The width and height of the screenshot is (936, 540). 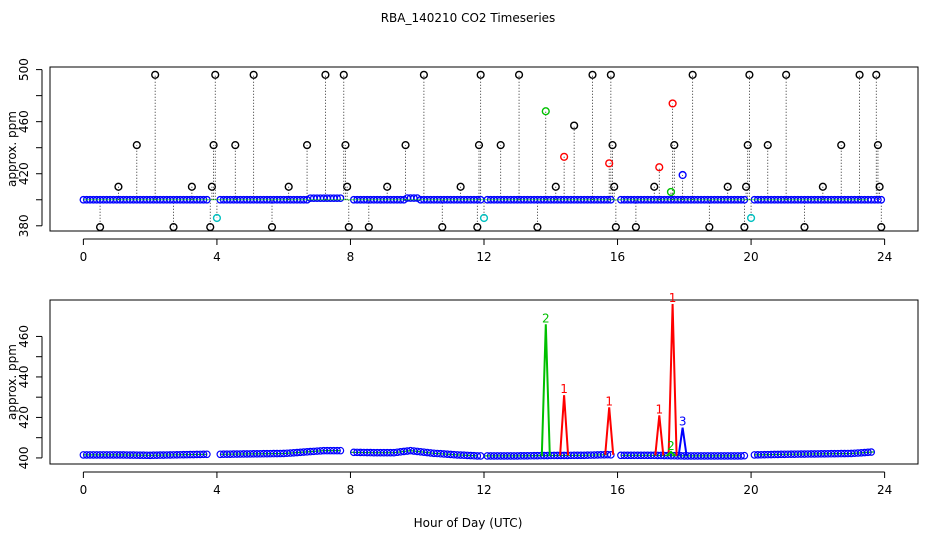 What do you see at coordinates (884, 257) in the screenshot?
I see `top-x-tick-label: 24` at bounding box center [884, 257].